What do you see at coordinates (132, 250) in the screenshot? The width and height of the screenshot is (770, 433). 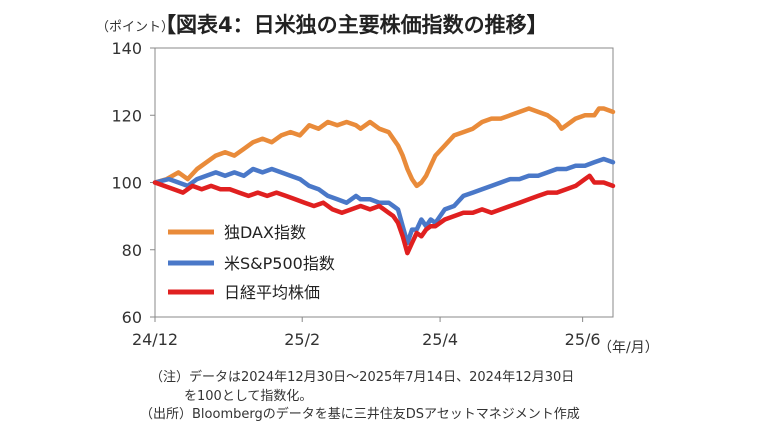 I see `y-tick-label: 80` at bounding box center [132, 250].